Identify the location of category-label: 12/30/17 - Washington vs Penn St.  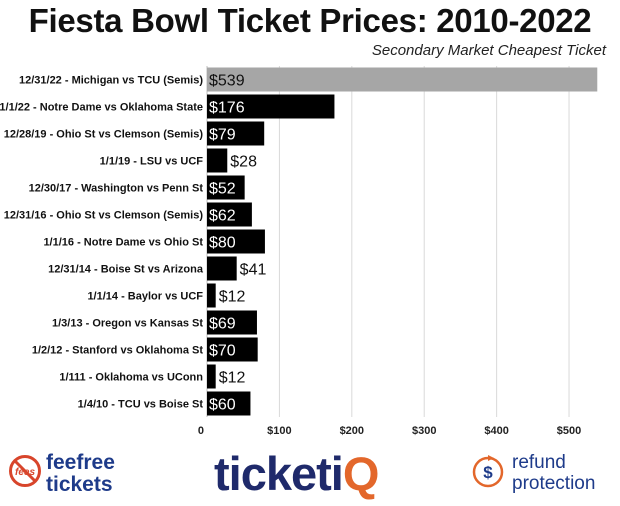
(116, 189).